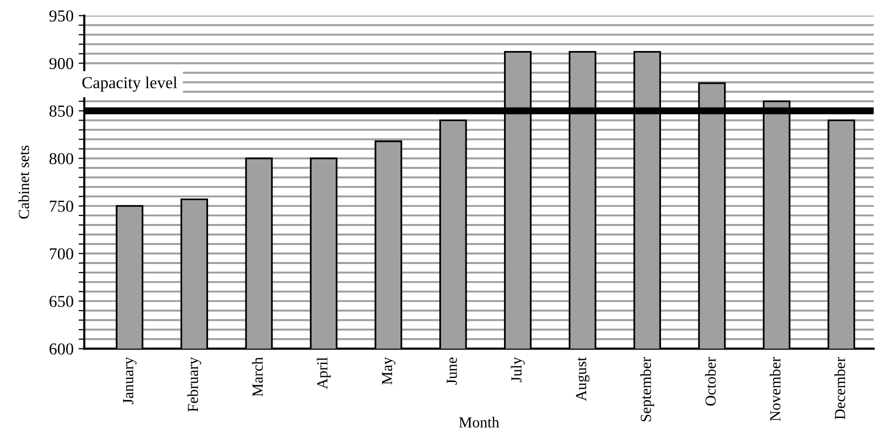  I want to click on x-tick-label: August, so click(583, 379).